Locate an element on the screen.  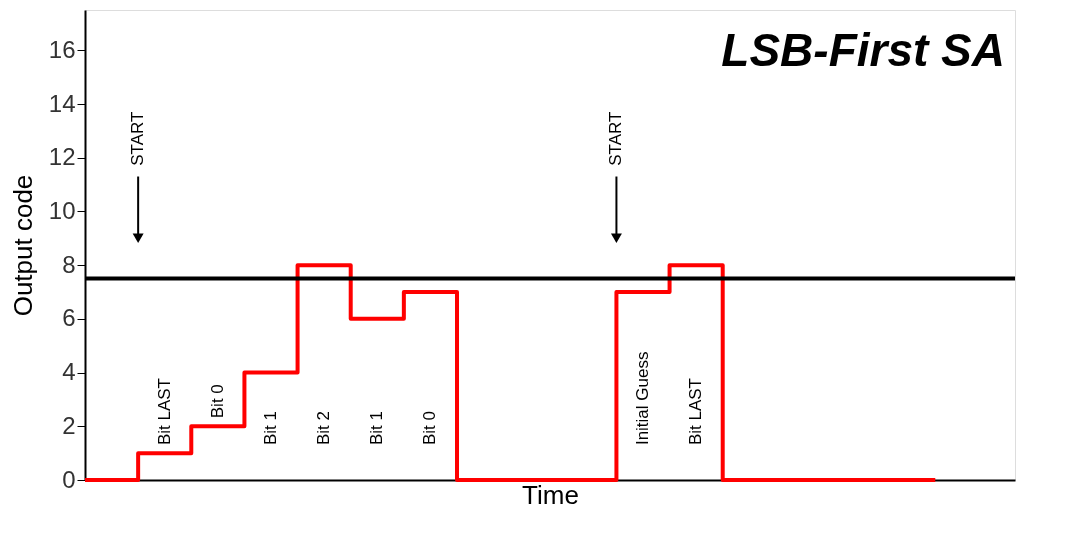
y-axis-title: Output code is located at coordinates (22, 245).